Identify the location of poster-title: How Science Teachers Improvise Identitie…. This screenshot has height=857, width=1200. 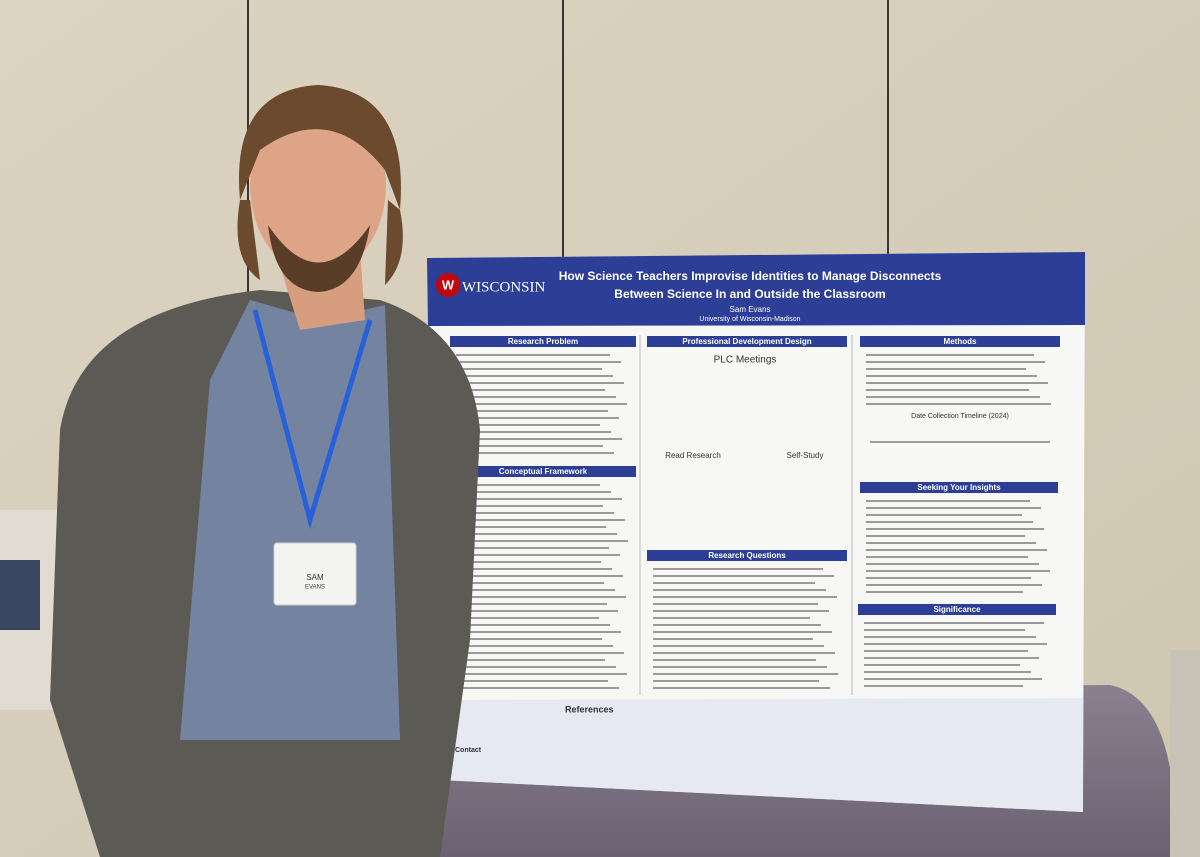
(750, 276).